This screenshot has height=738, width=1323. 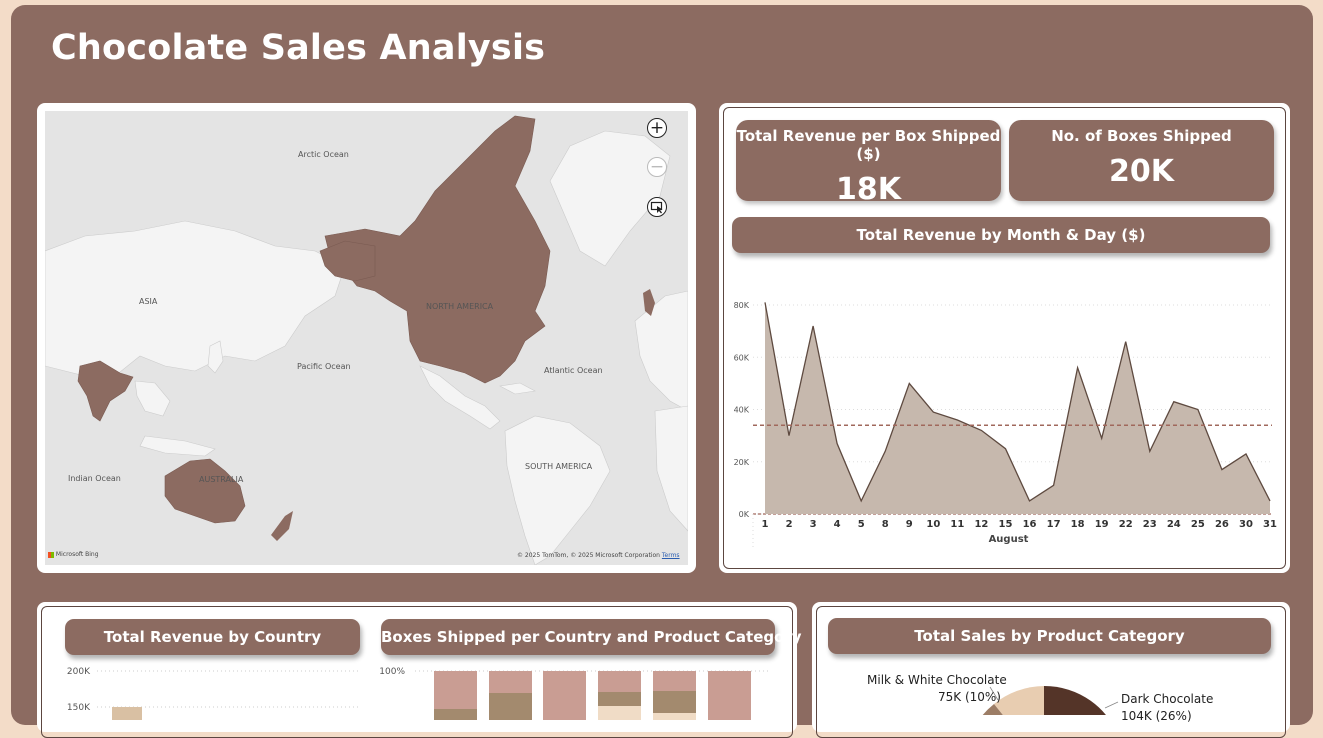 What do you see at coordinates (742, 410) in the screenshot?
I see `y-tick-label: 40K` at bounding box center [742, 410].